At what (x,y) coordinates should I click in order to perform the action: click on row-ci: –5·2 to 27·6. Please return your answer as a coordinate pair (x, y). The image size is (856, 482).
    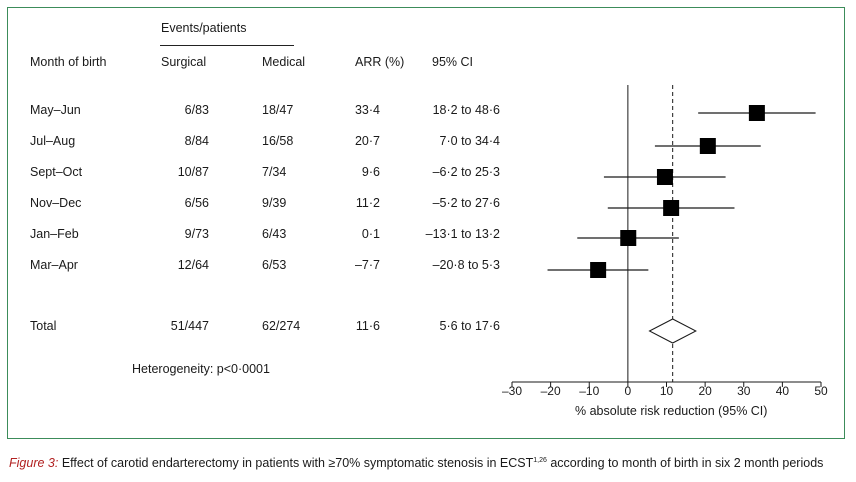
    Looking at the image, I should click on (466, 203).